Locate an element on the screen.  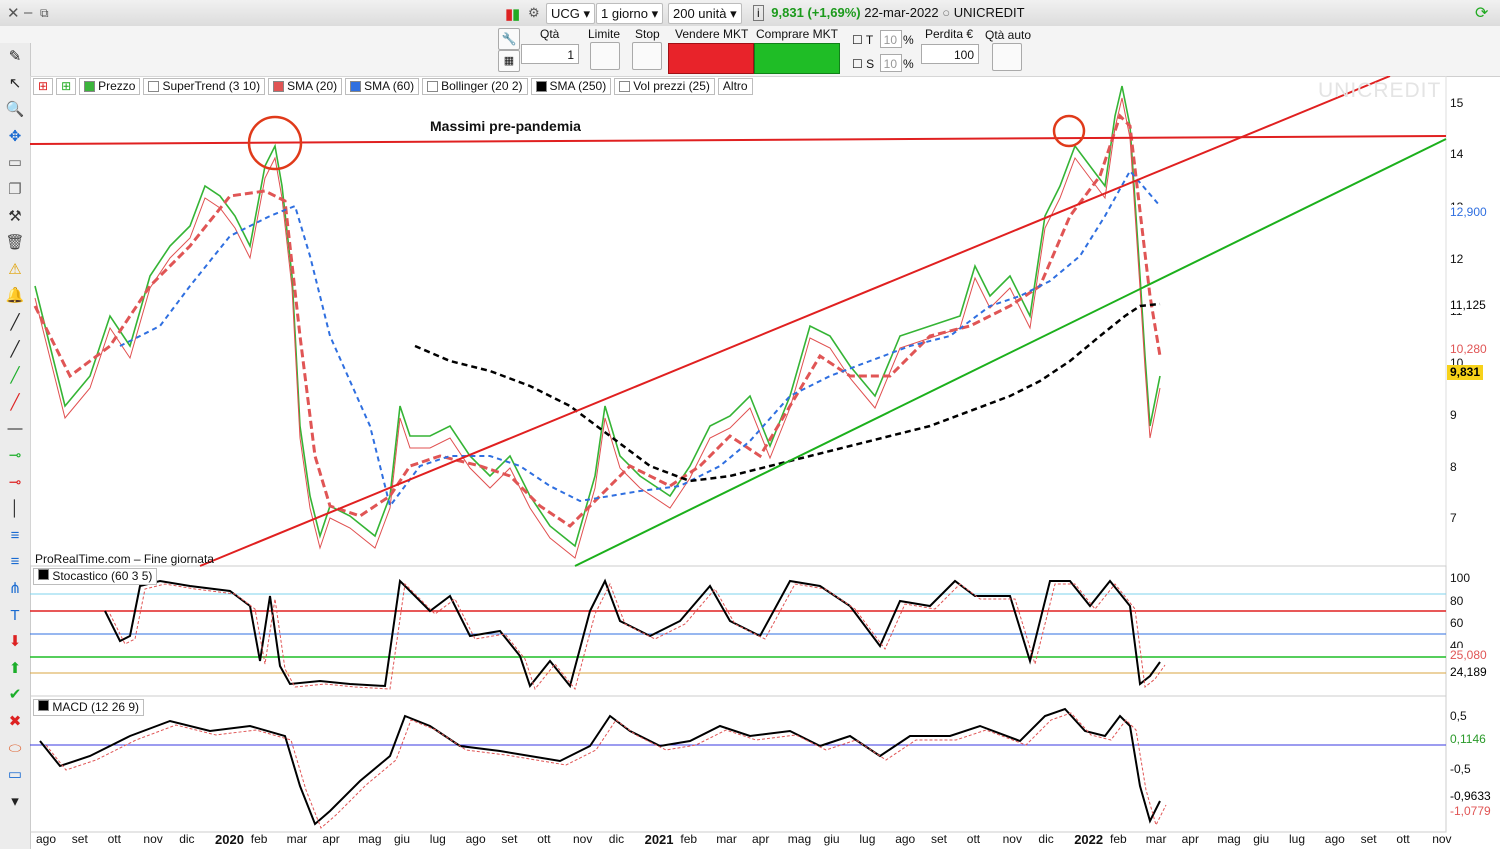
legend-item-1: SuperTrend (3 10) is located at coordinates (204, 86).